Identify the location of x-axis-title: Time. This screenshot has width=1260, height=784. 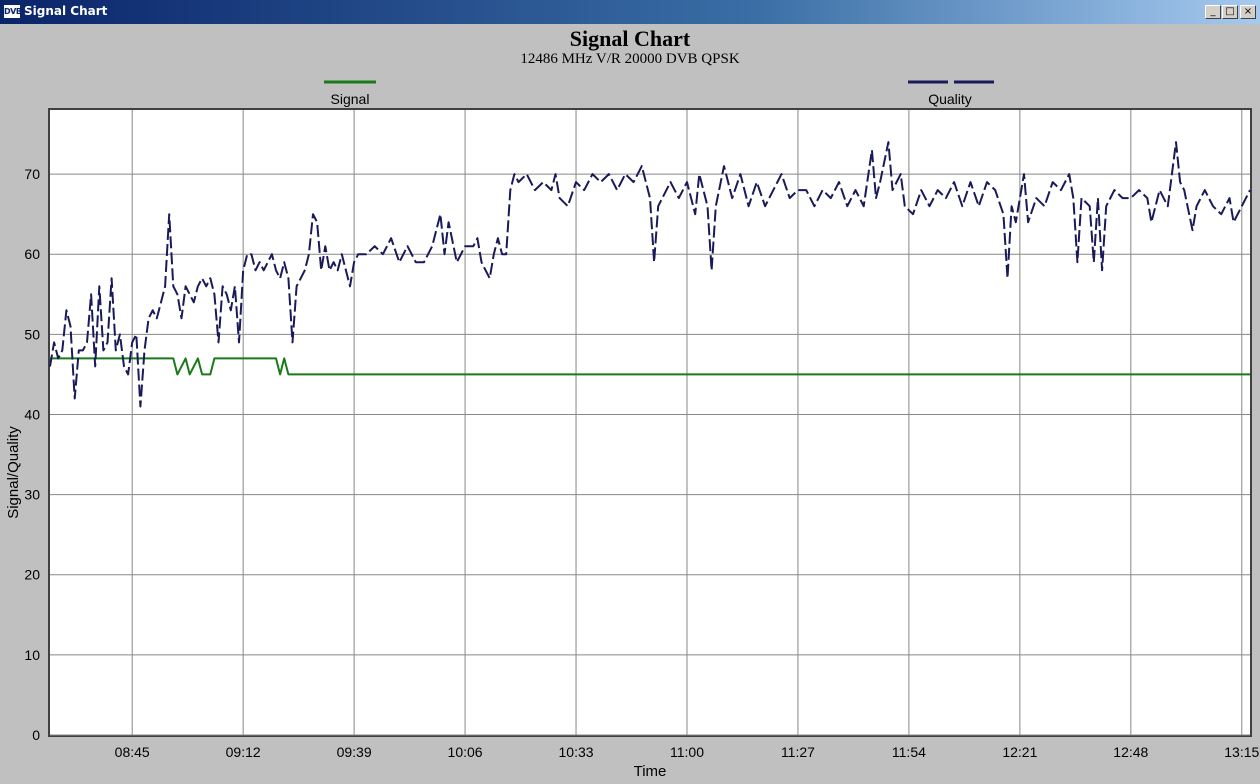
(650, 771).